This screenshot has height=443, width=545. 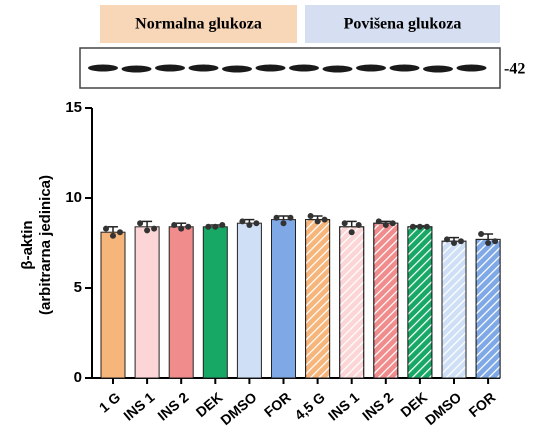 What do you see at coordinates (78, 377) in the screenshot?
I see `y-tick-label: 0` at bounding box center [78, 377].